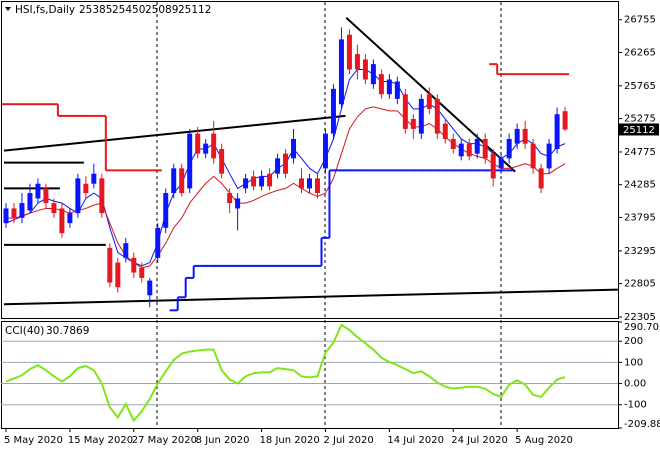 Image resolution: width=660 pixels, height=450 pixels. What do you see at coordinates (348, 440) in the screenshot?
I see `x-tick-label: 2 Jul 2020` at bounding box center [348, 440].